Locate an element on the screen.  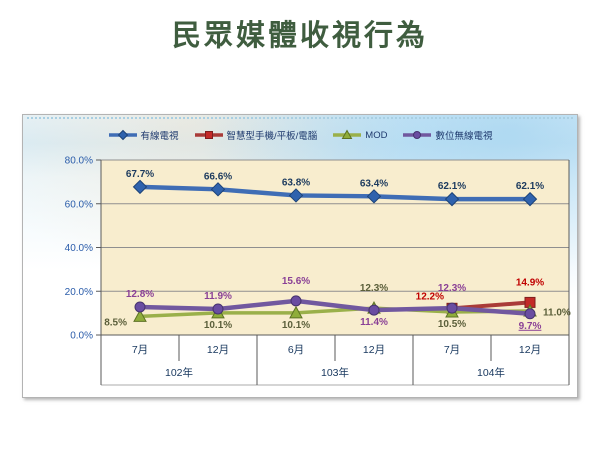
x-axis-month-label: 6月 is located at coordinates (296, 350).